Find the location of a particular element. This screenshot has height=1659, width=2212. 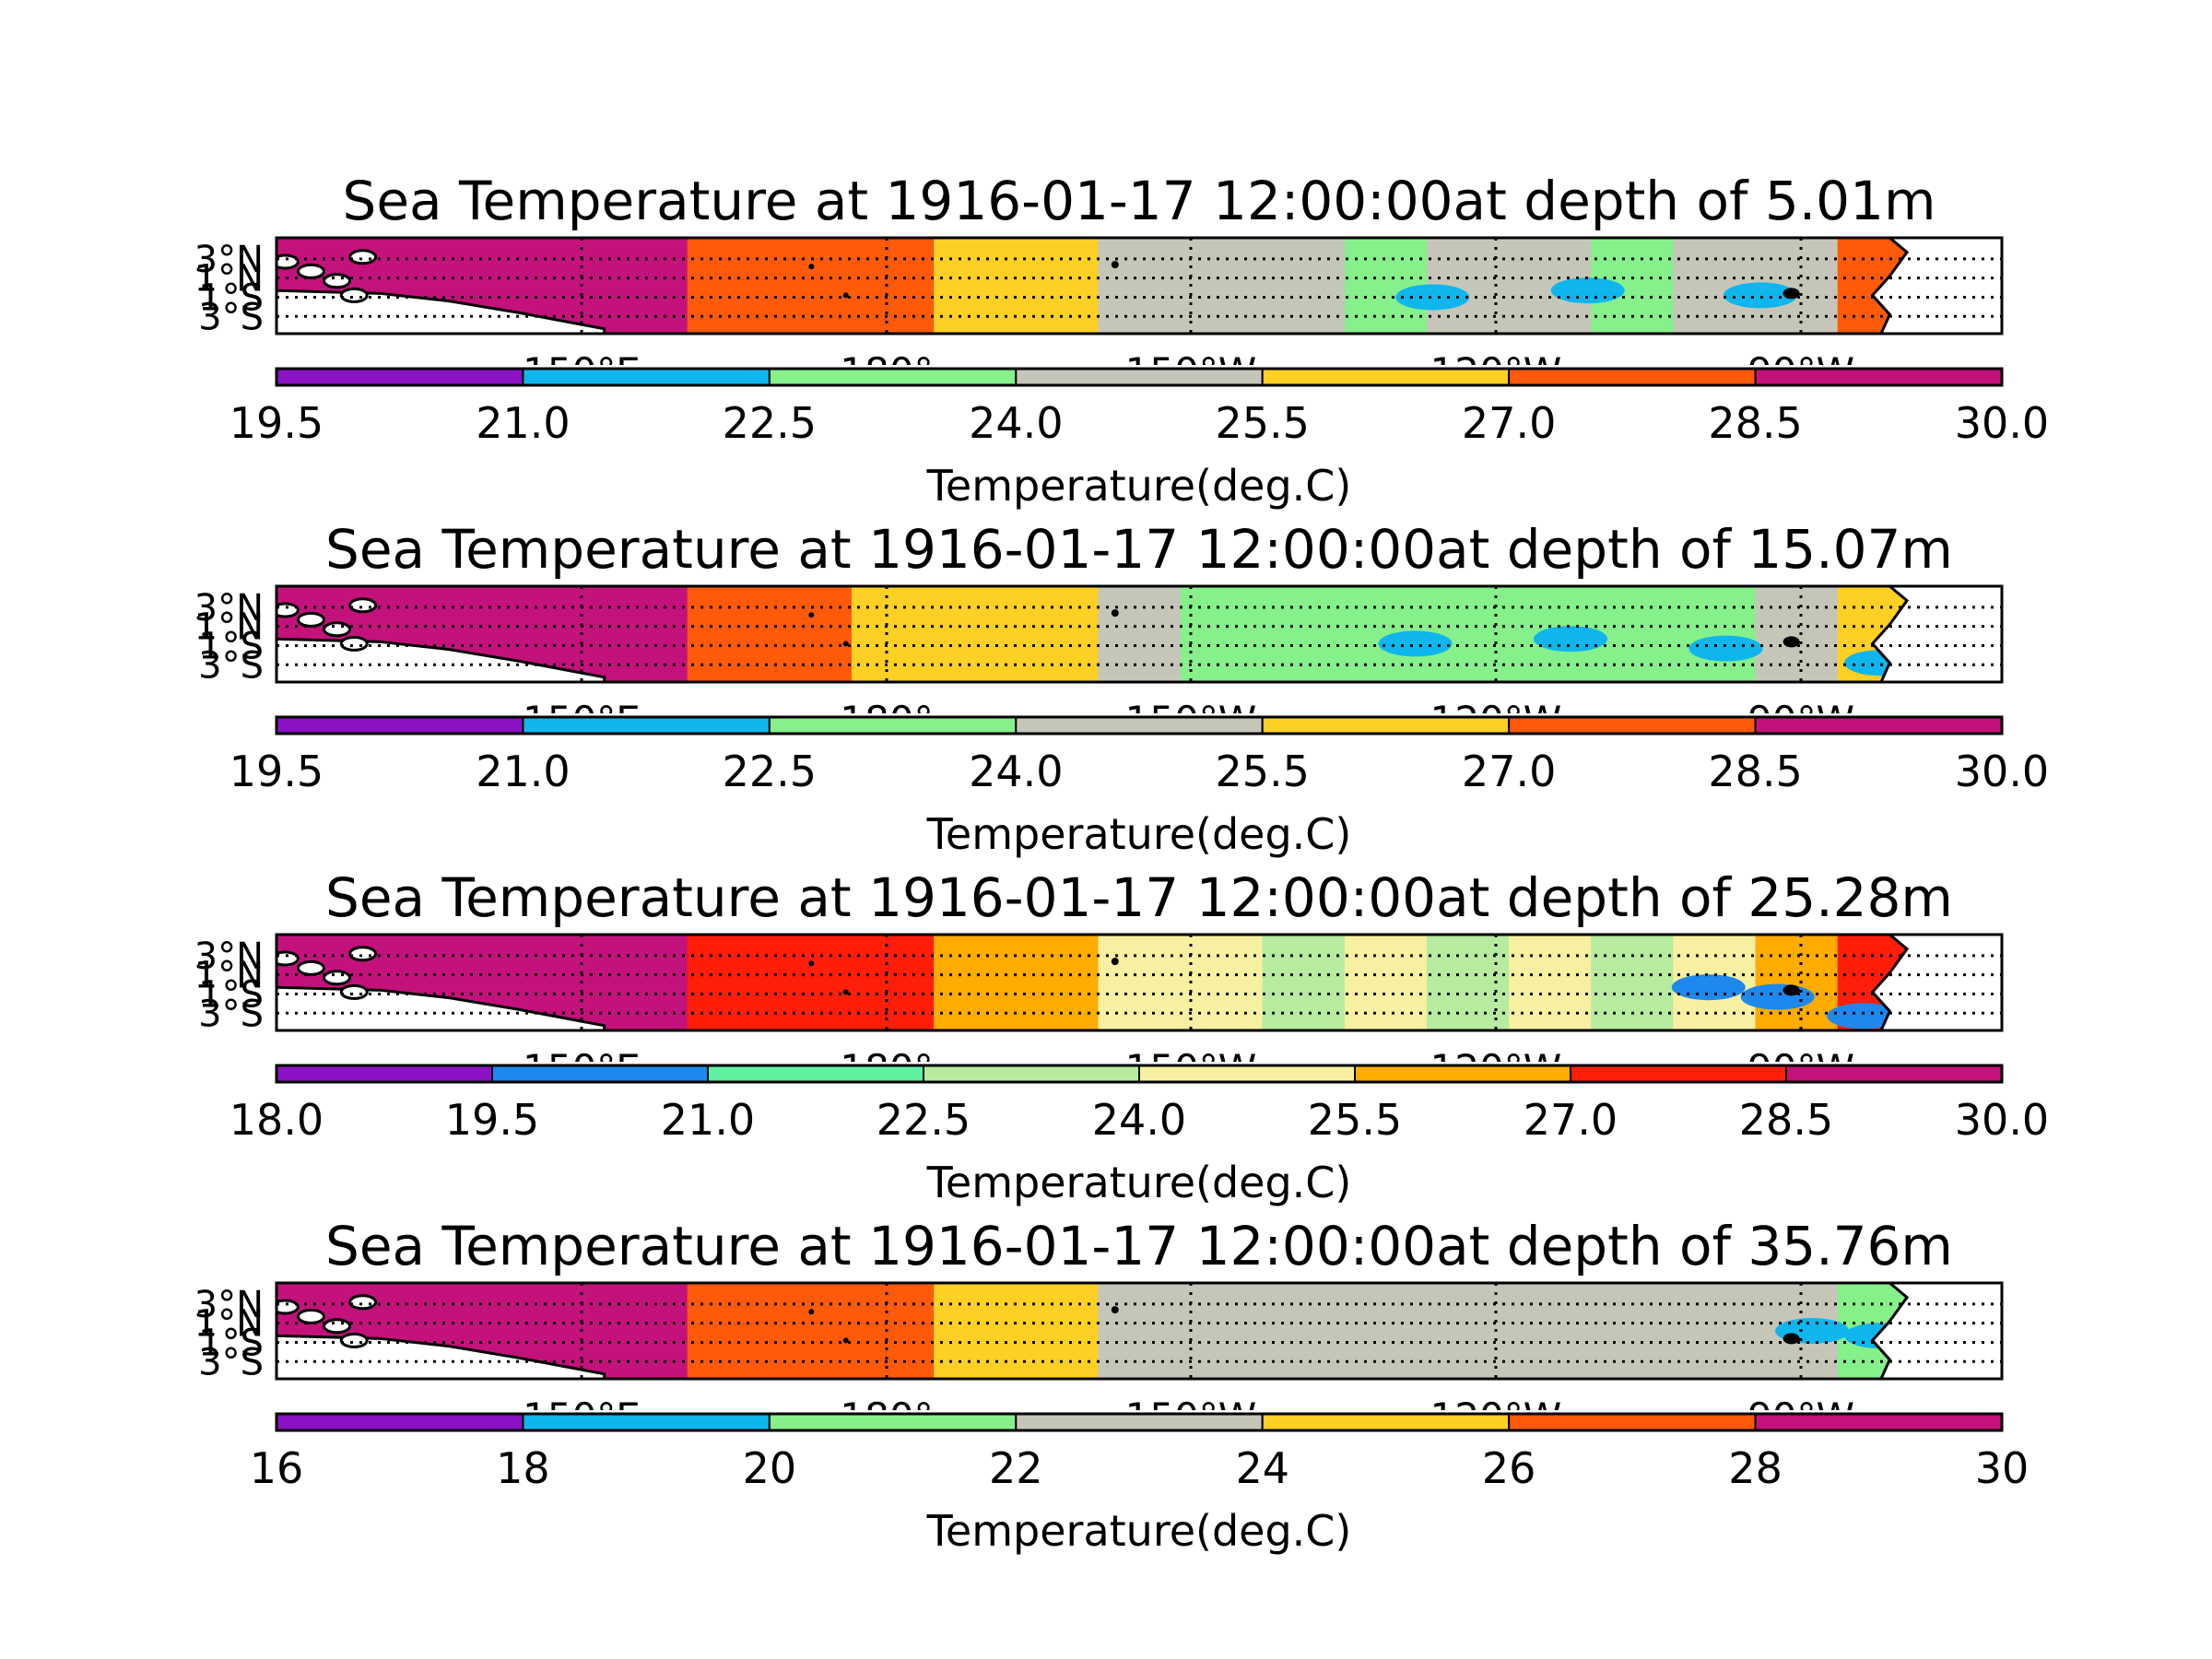

colorbar-tick-label: 28 is located at coordinates (1755, 1468).